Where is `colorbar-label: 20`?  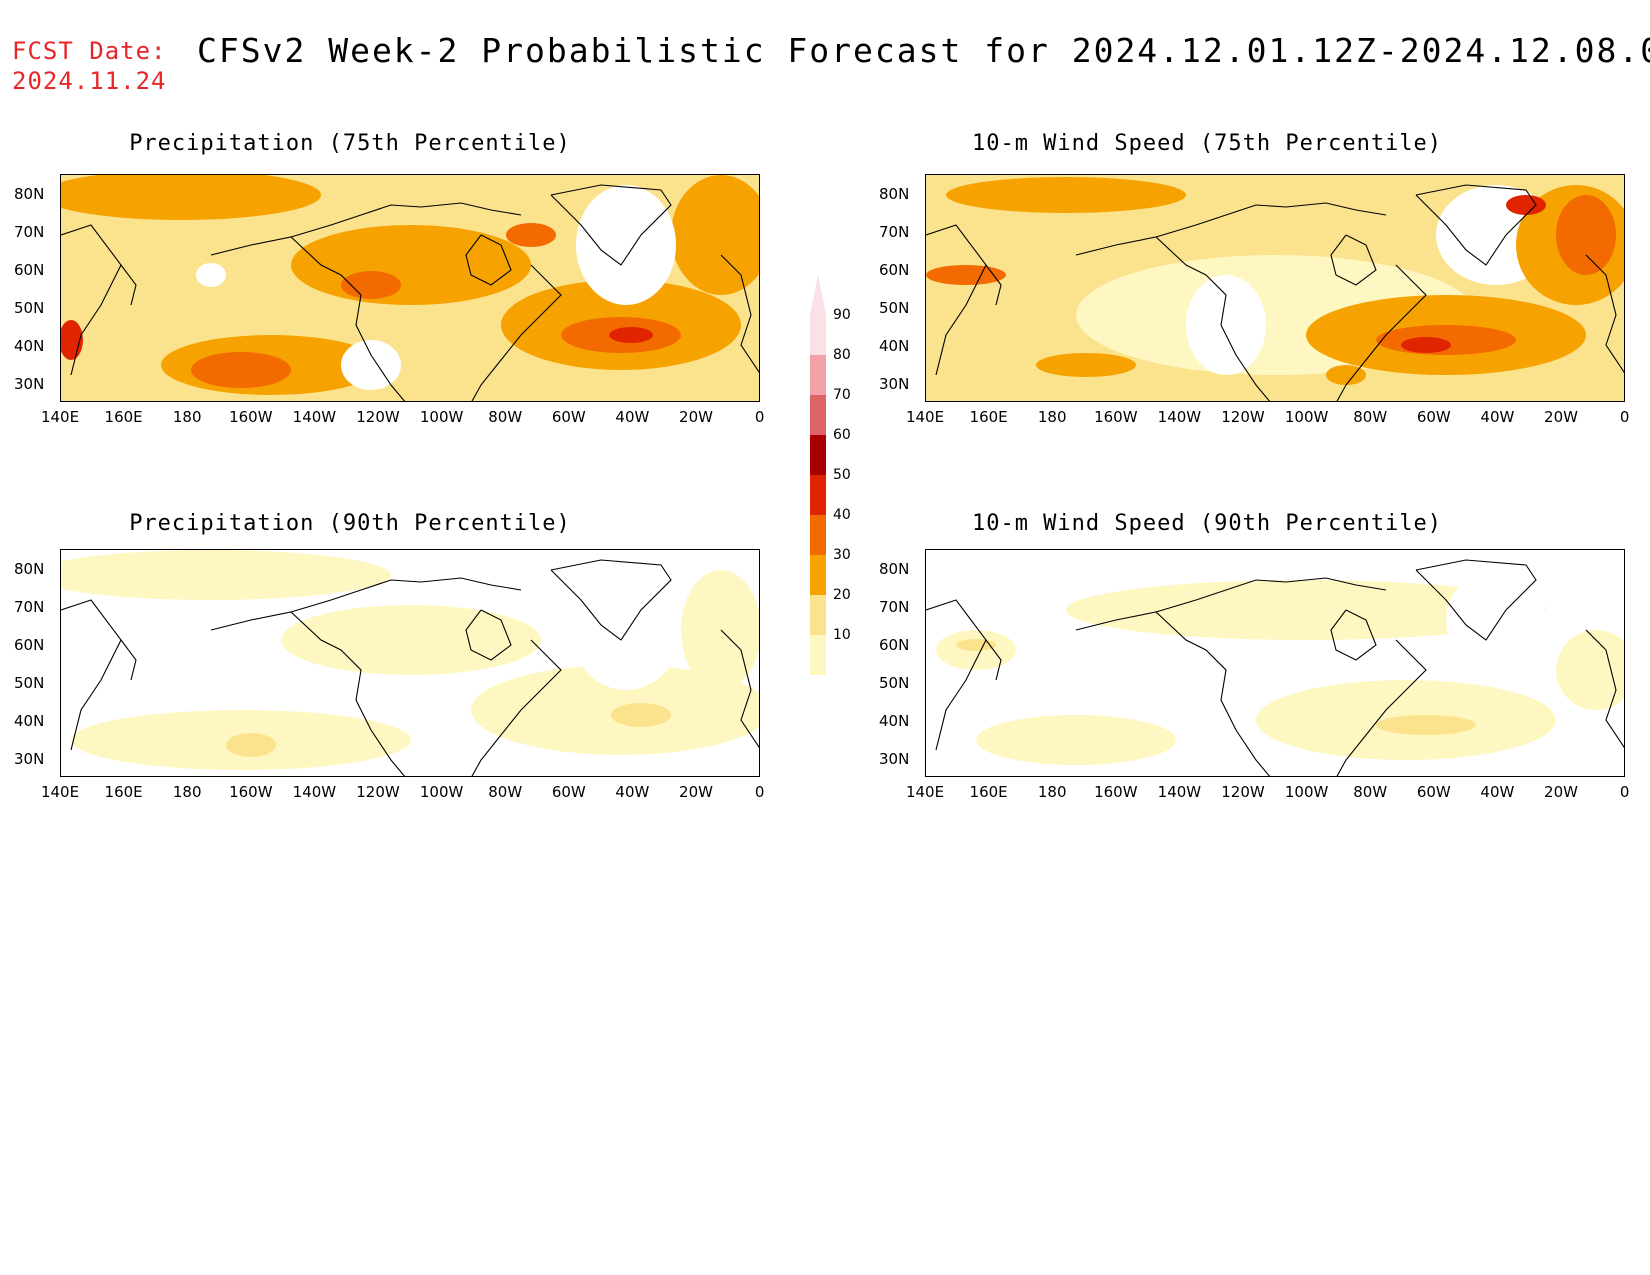 colorbar-label: 20 is located at coordinates (842, 595).